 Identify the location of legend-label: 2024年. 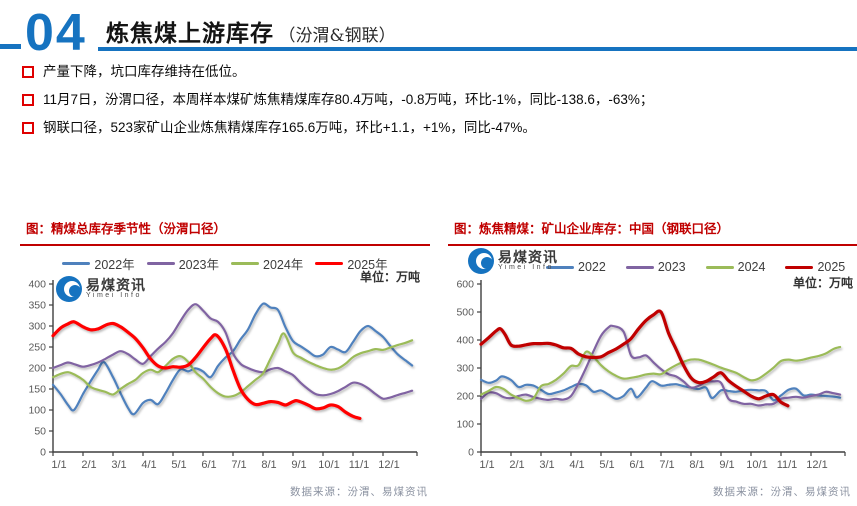
(283, 265).